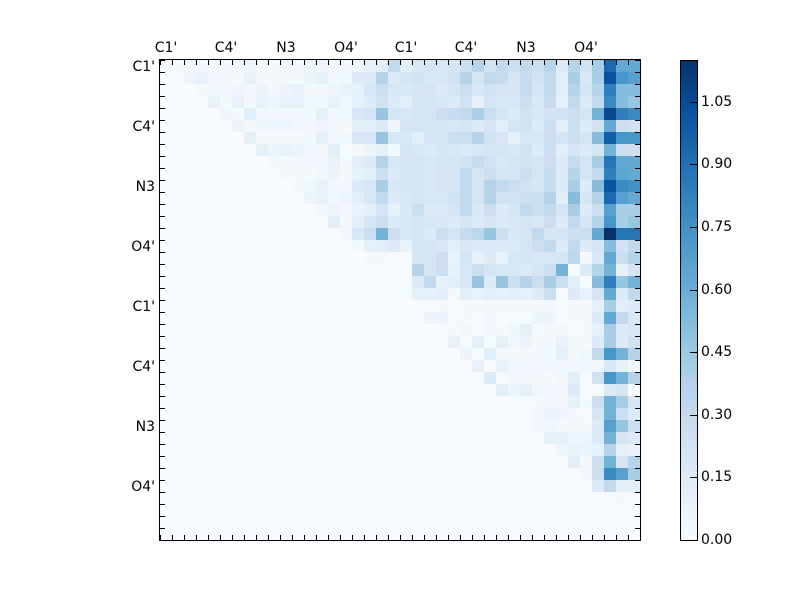 This screenshot has height=600, width=800. Describe the element at coordinates (717, 414) in the screenshot. I see `colorbar-tick-label: 0.30` at that location.